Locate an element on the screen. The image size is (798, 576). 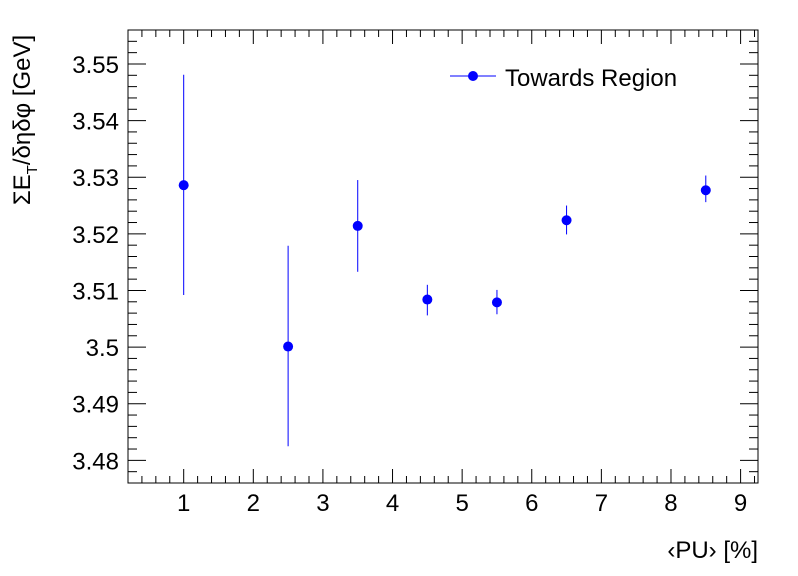
x-tick-label: 6 is located at coordinates (531, 503).